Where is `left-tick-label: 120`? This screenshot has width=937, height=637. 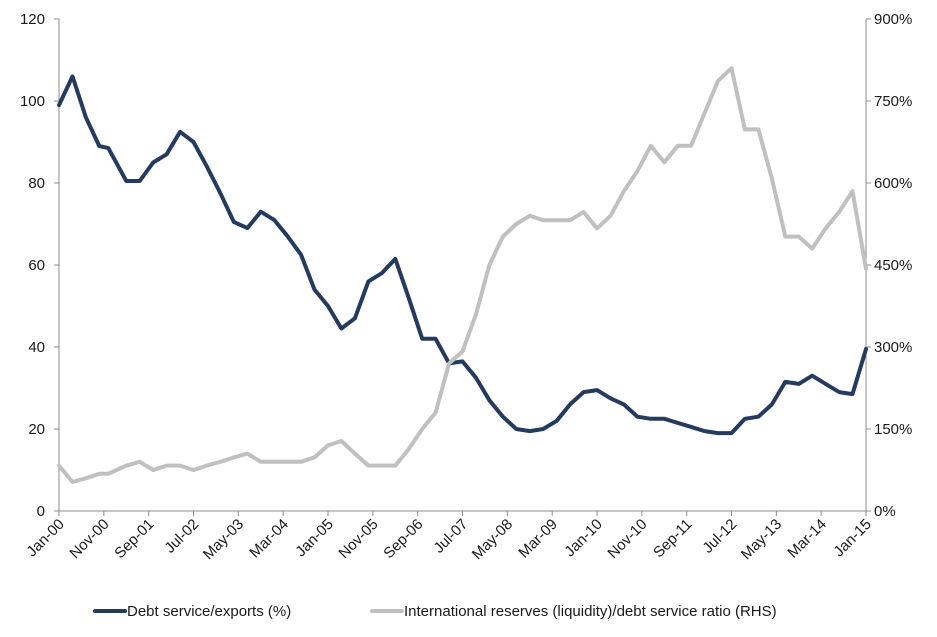 left-tick-label: 120 is located at coordinates (32, 19).